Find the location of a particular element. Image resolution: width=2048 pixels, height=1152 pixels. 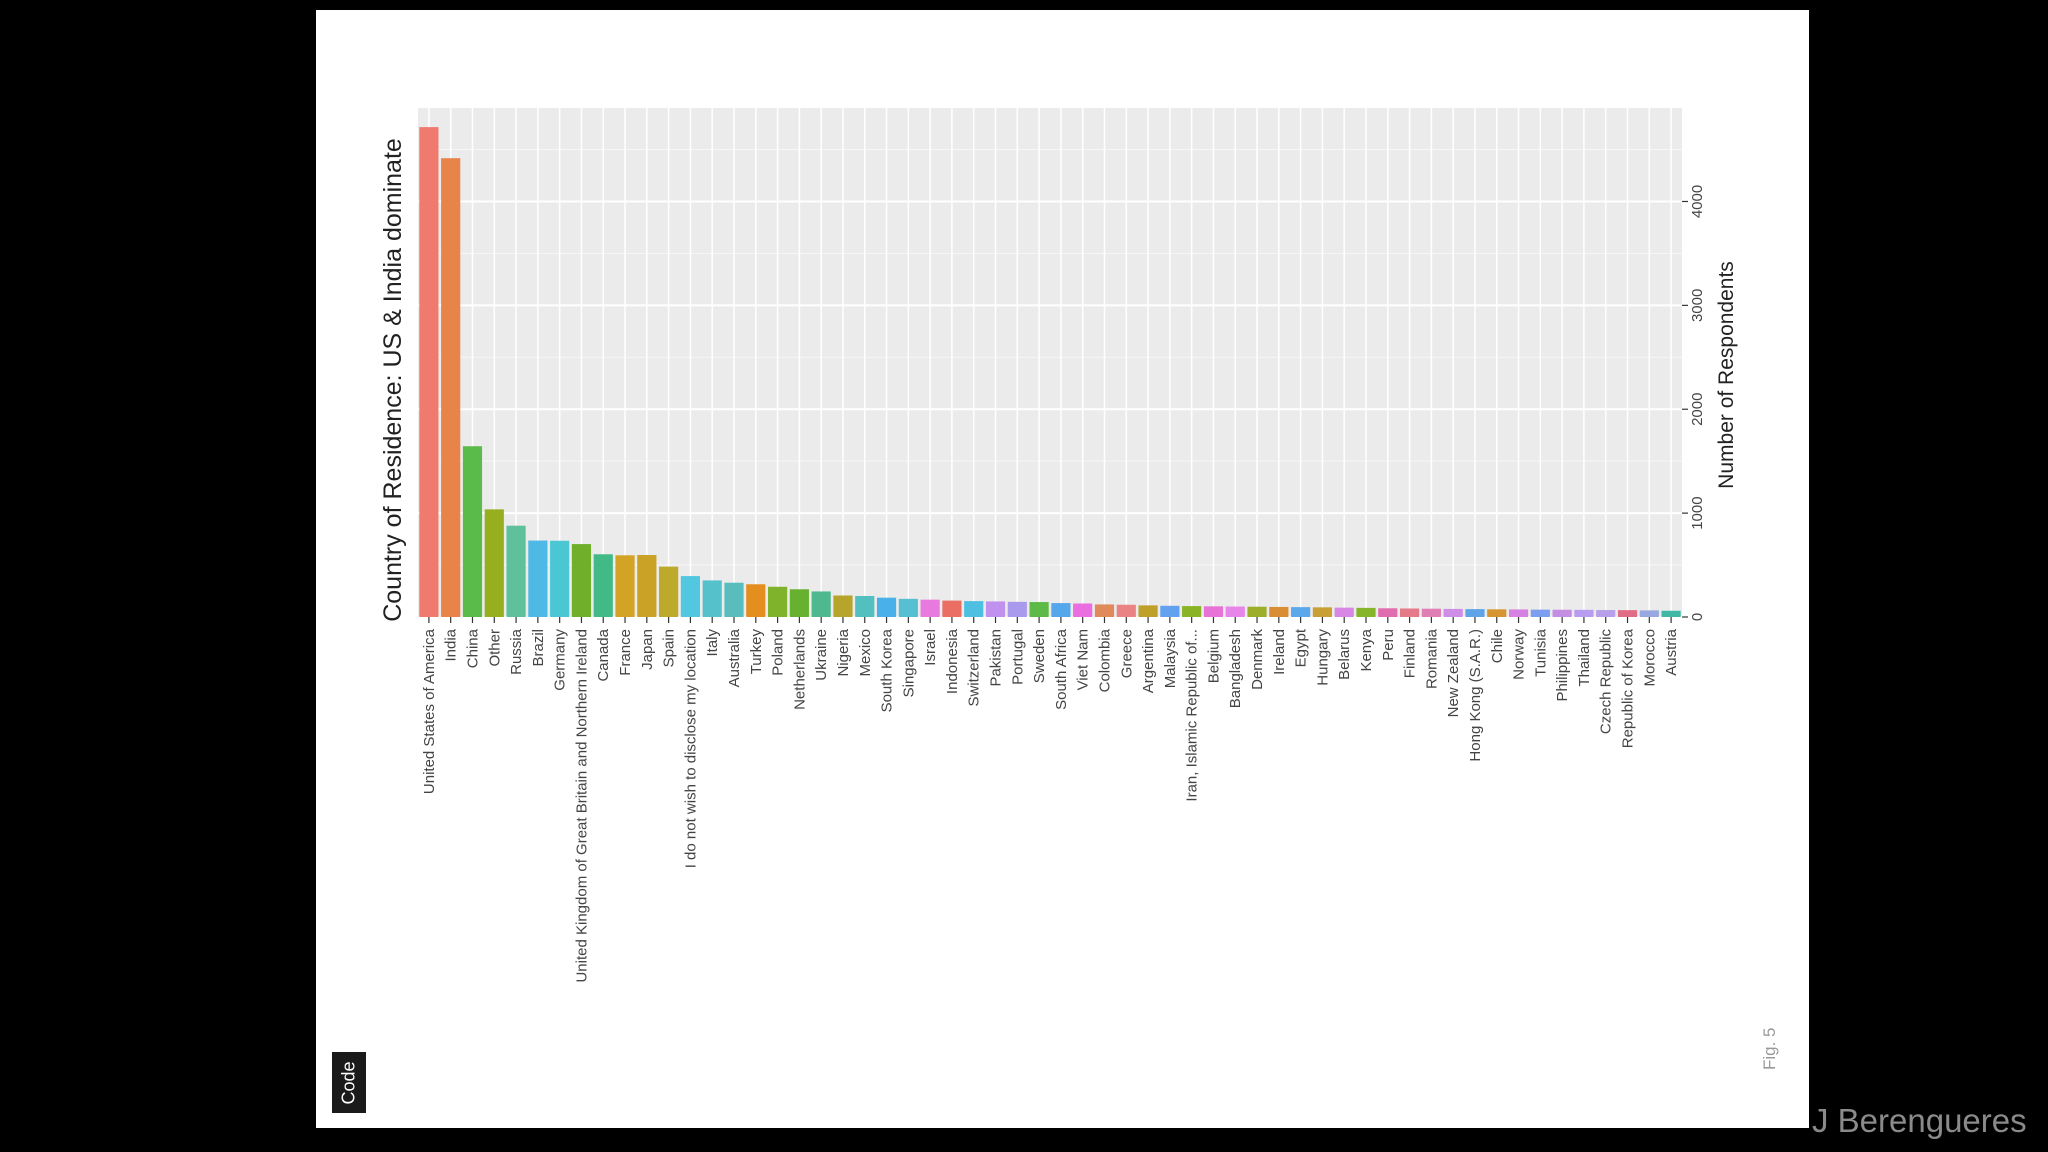

category-label: New Zealand is located at coordinates (1453, 673).